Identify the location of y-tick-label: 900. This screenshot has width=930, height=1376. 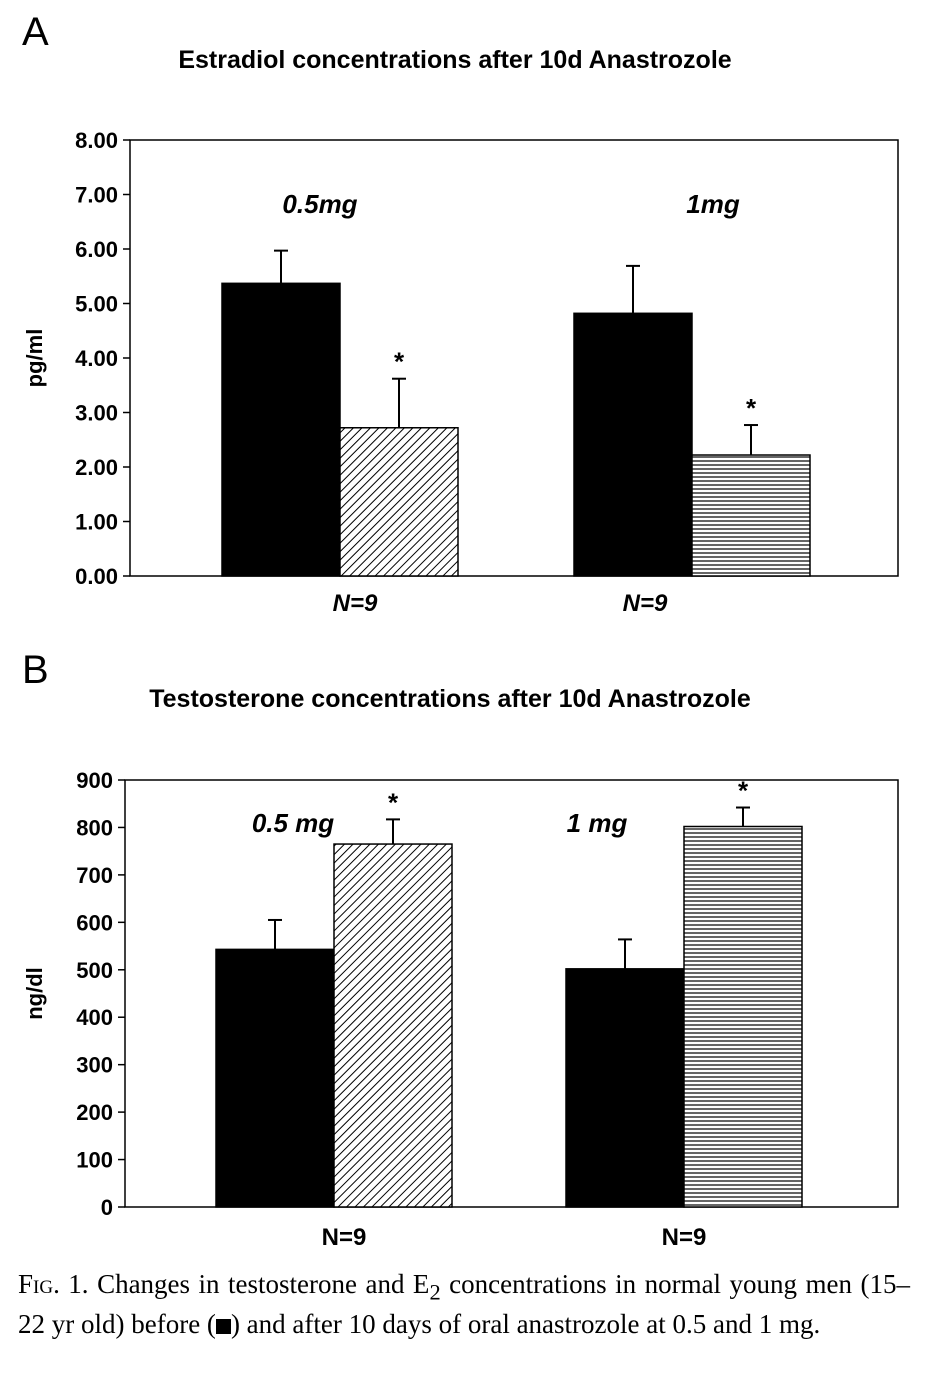
(94, 780).